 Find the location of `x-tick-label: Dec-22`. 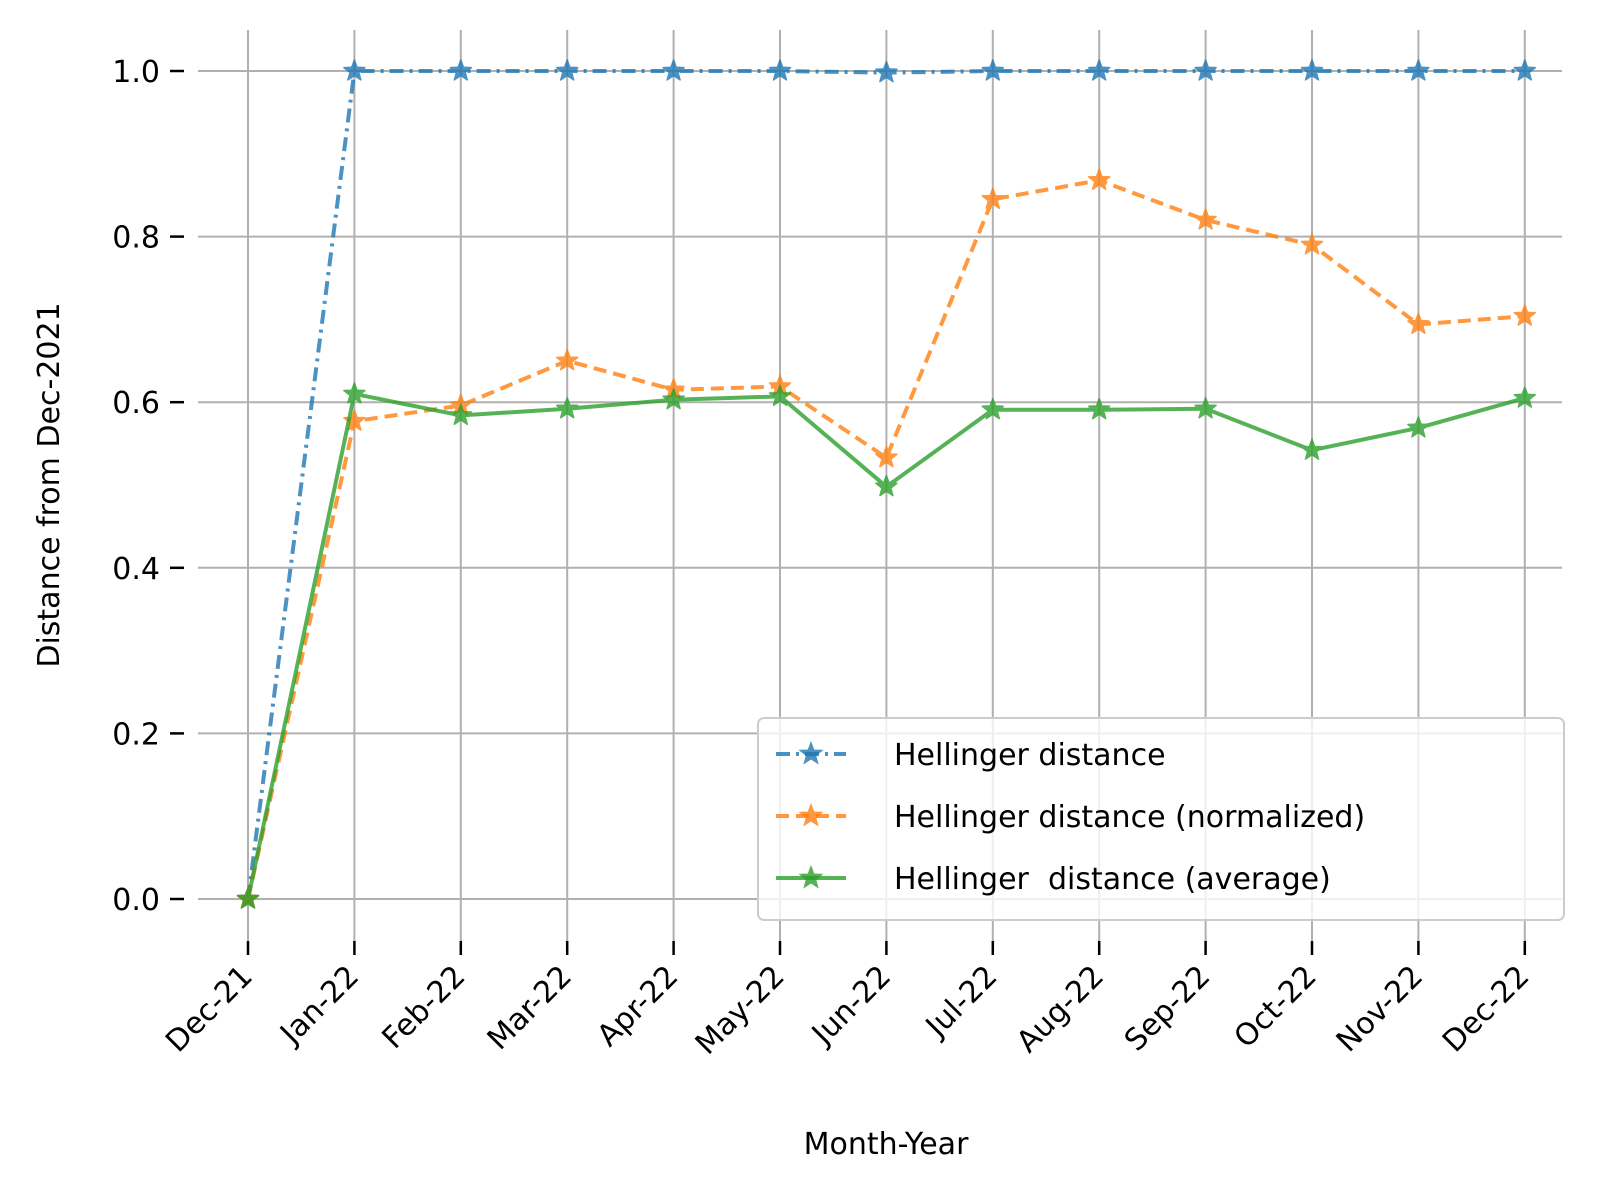

x-tick-label: Dec-22 is located at coordinates (1486, 1009).